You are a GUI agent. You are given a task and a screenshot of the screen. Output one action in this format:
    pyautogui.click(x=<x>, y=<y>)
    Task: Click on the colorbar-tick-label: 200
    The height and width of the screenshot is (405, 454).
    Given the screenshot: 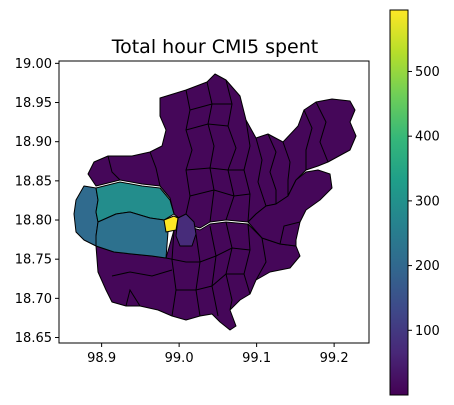 What is the action you would take?
    pyautogui.click(x=427, y=266)
    